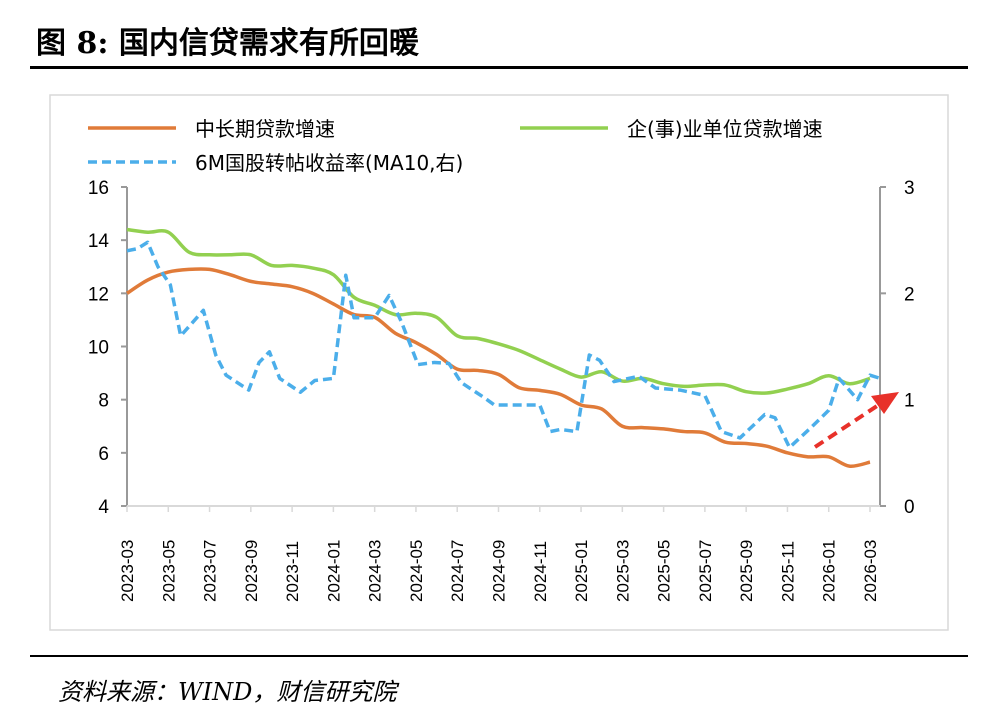  I want to click on x-tick-label: 2025-07, so click(705, 571).